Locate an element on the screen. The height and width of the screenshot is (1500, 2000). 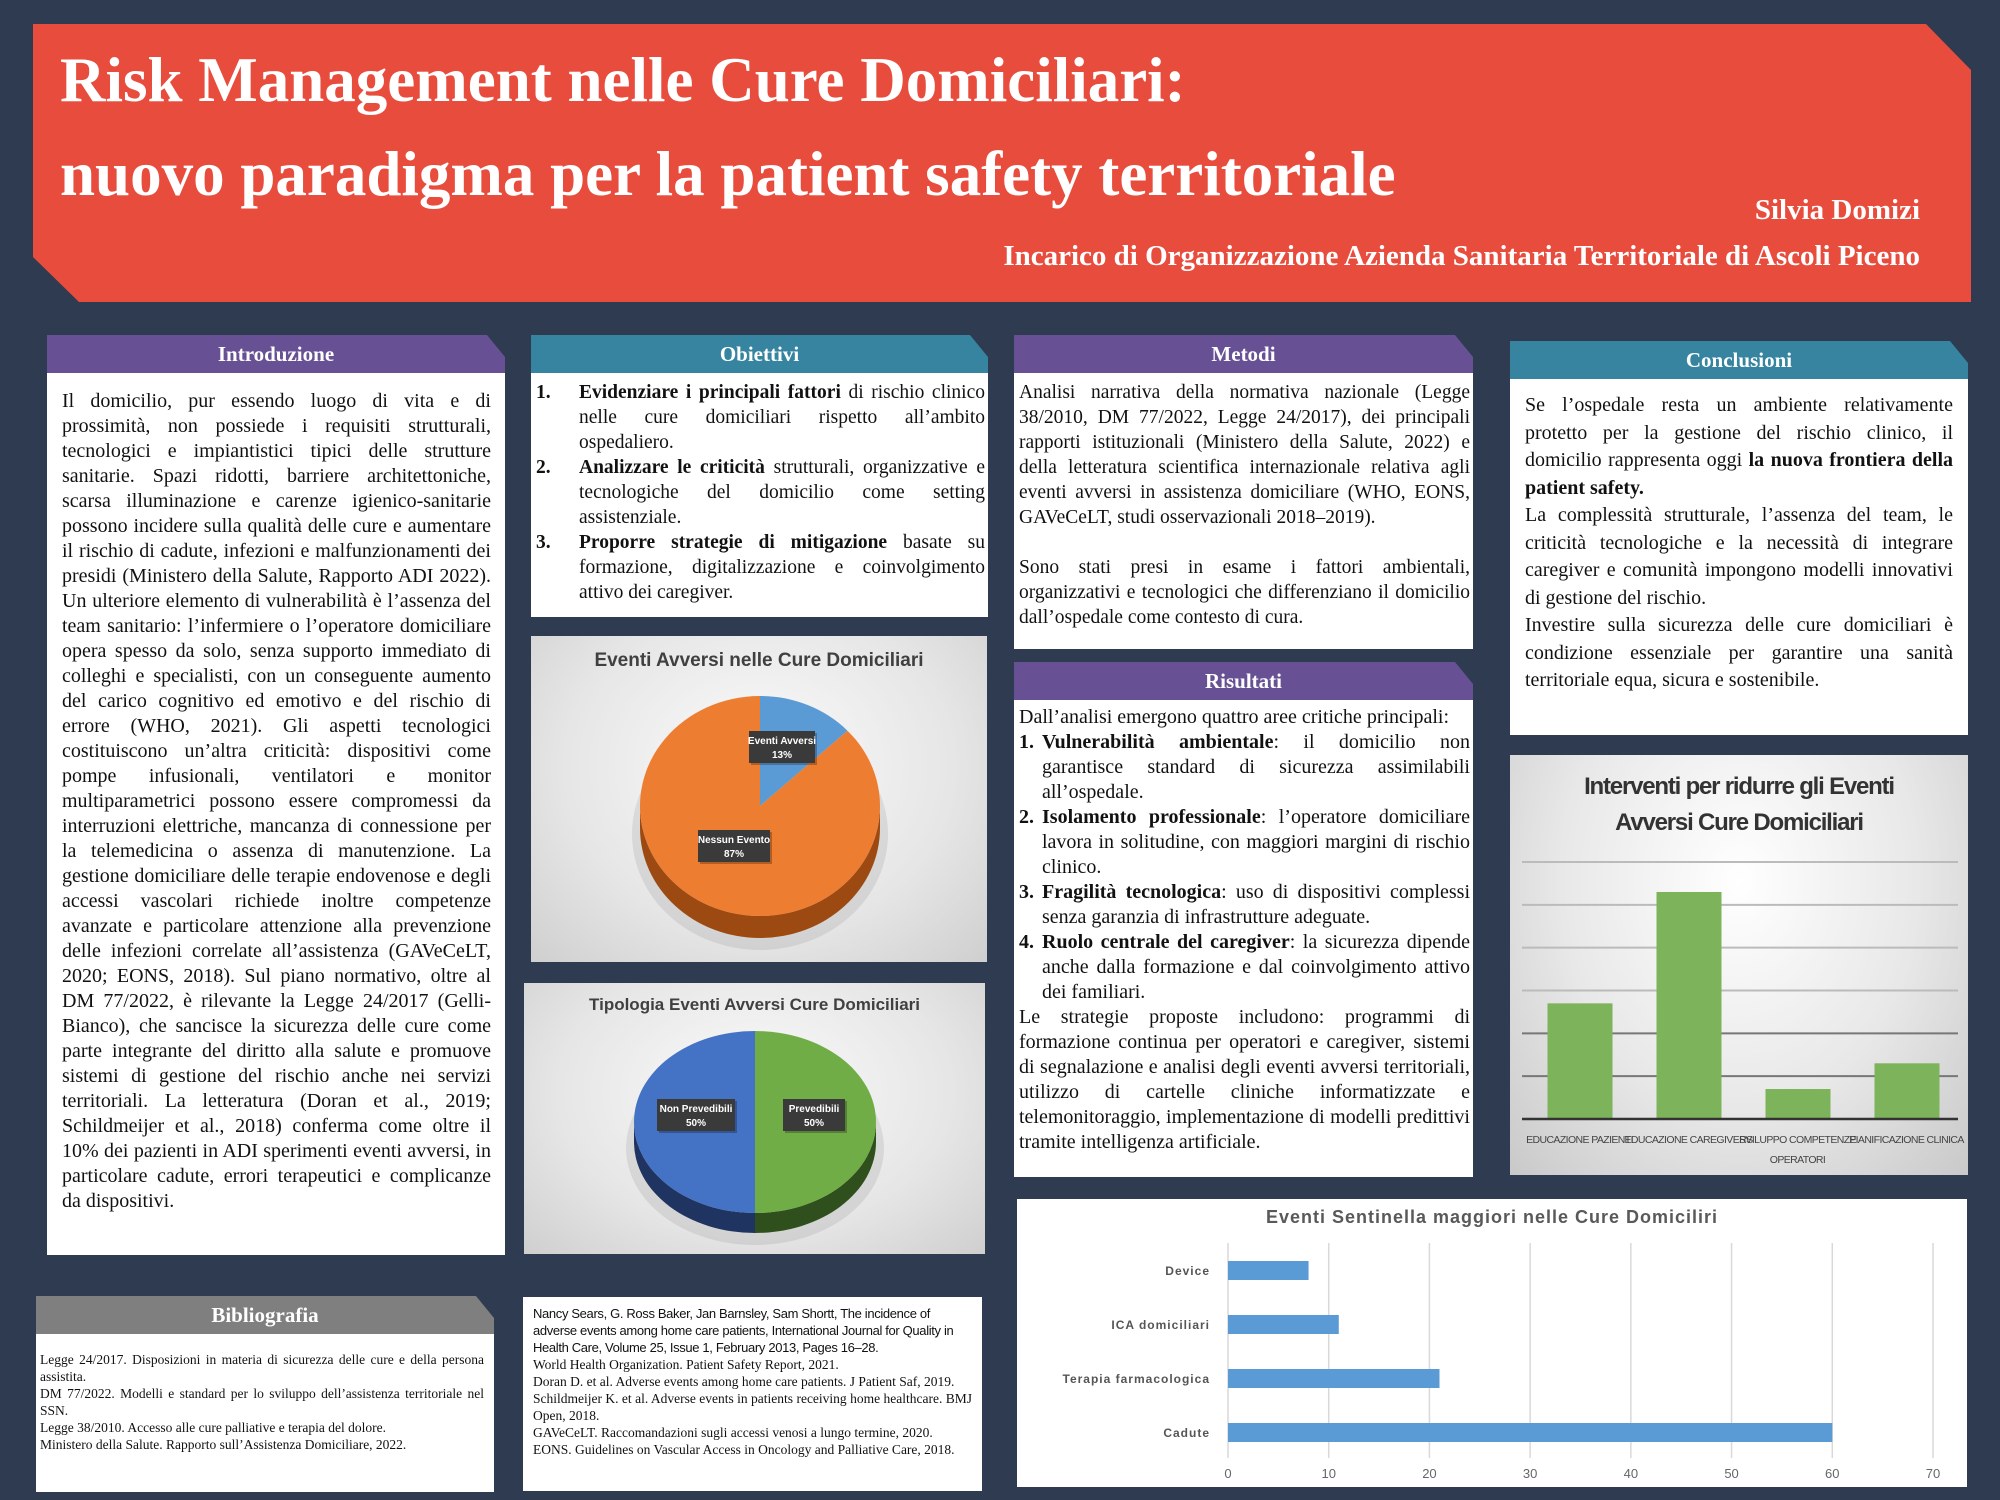
x-tick-label: PIANIFICAZIONE CLINICA is located at coordinates (1906, 1140).